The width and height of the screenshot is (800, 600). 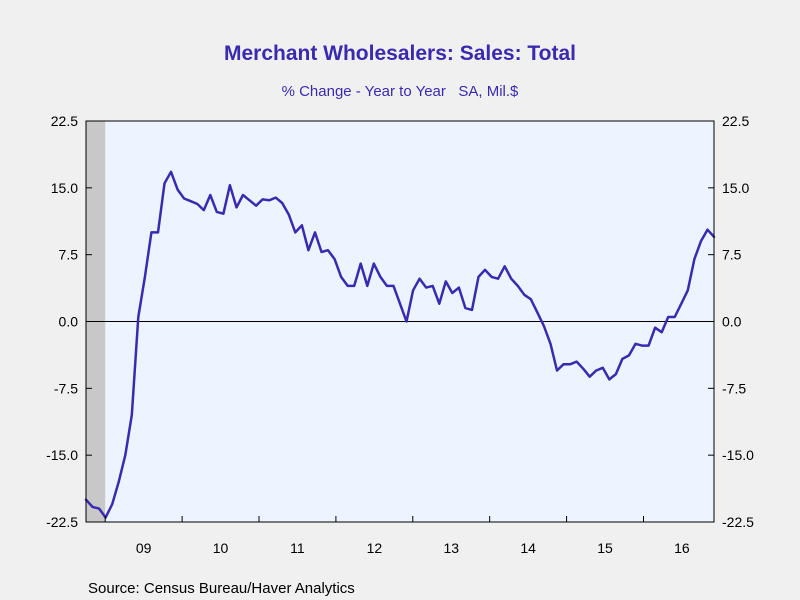 I want to click on x-tick-label: 09, so click(x=144, y=548).